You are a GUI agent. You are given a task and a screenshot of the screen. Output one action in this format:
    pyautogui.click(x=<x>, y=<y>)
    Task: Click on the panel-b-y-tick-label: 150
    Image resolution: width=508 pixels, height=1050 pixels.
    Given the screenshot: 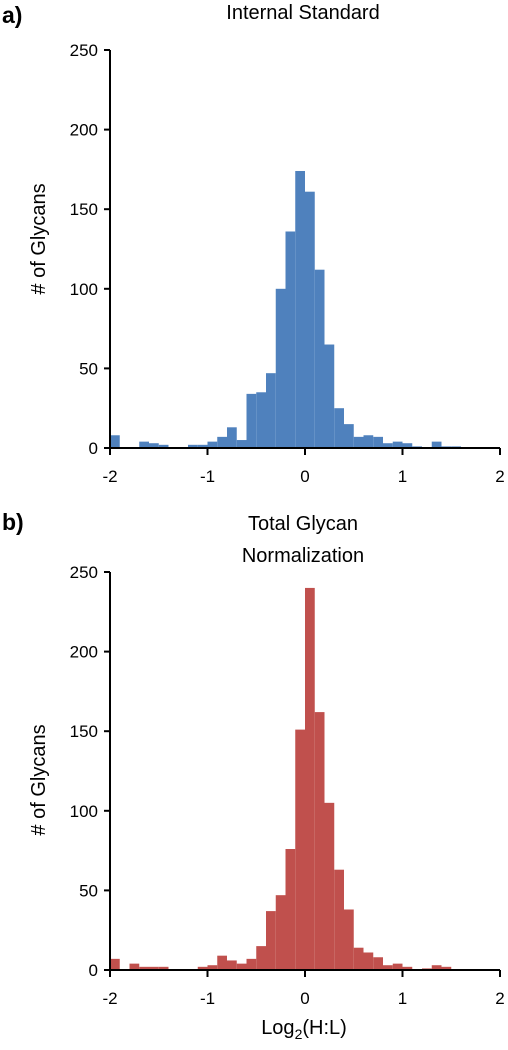 What is the action you would take?
    pyautogui.click(x=84, y=731)
    